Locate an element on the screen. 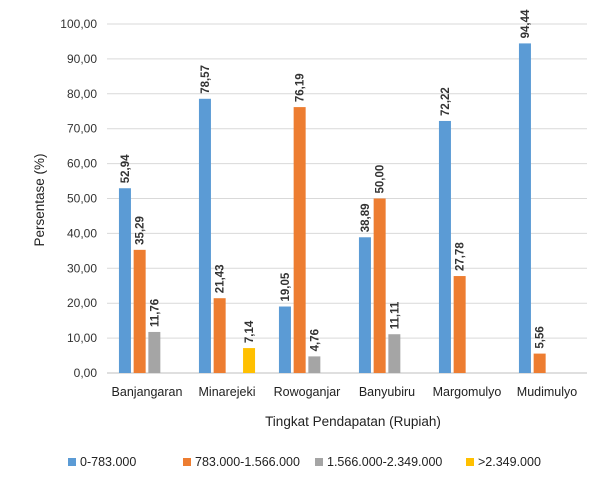  y-tick-label: 70,00 is located at coordinates (82, 129).